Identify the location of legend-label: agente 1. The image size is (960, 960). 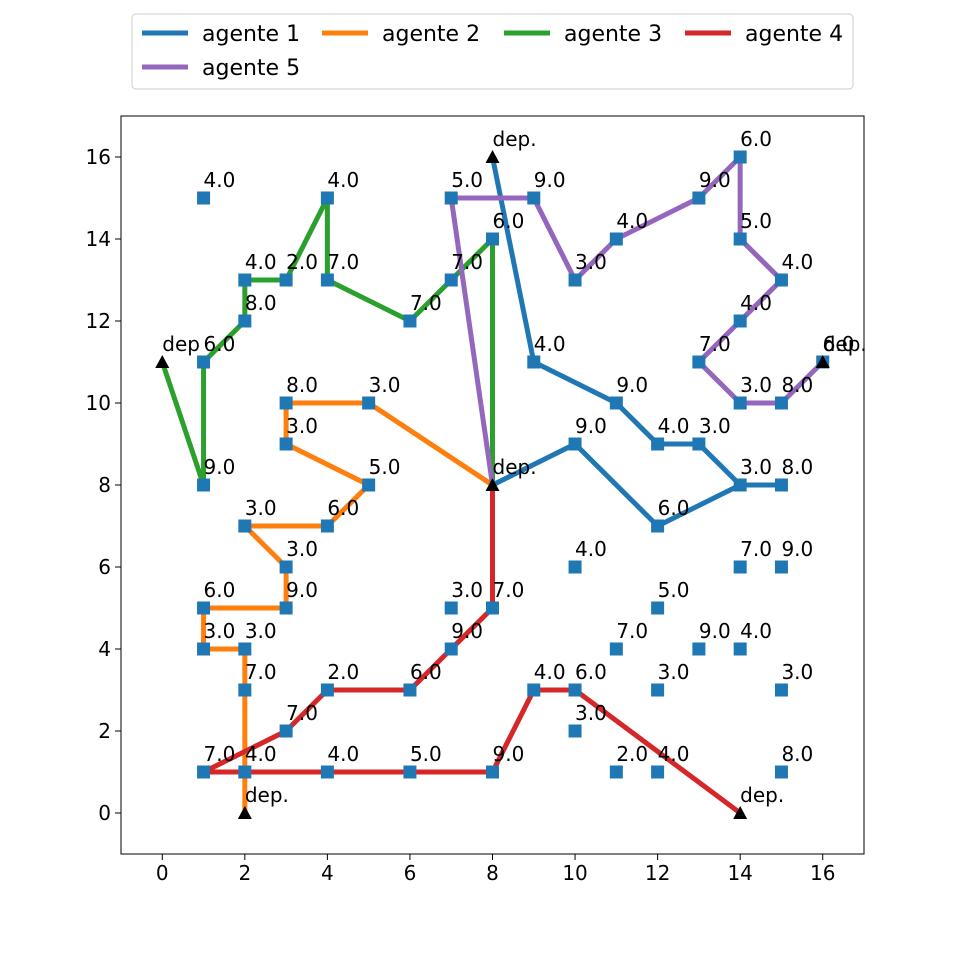
(251, 34).